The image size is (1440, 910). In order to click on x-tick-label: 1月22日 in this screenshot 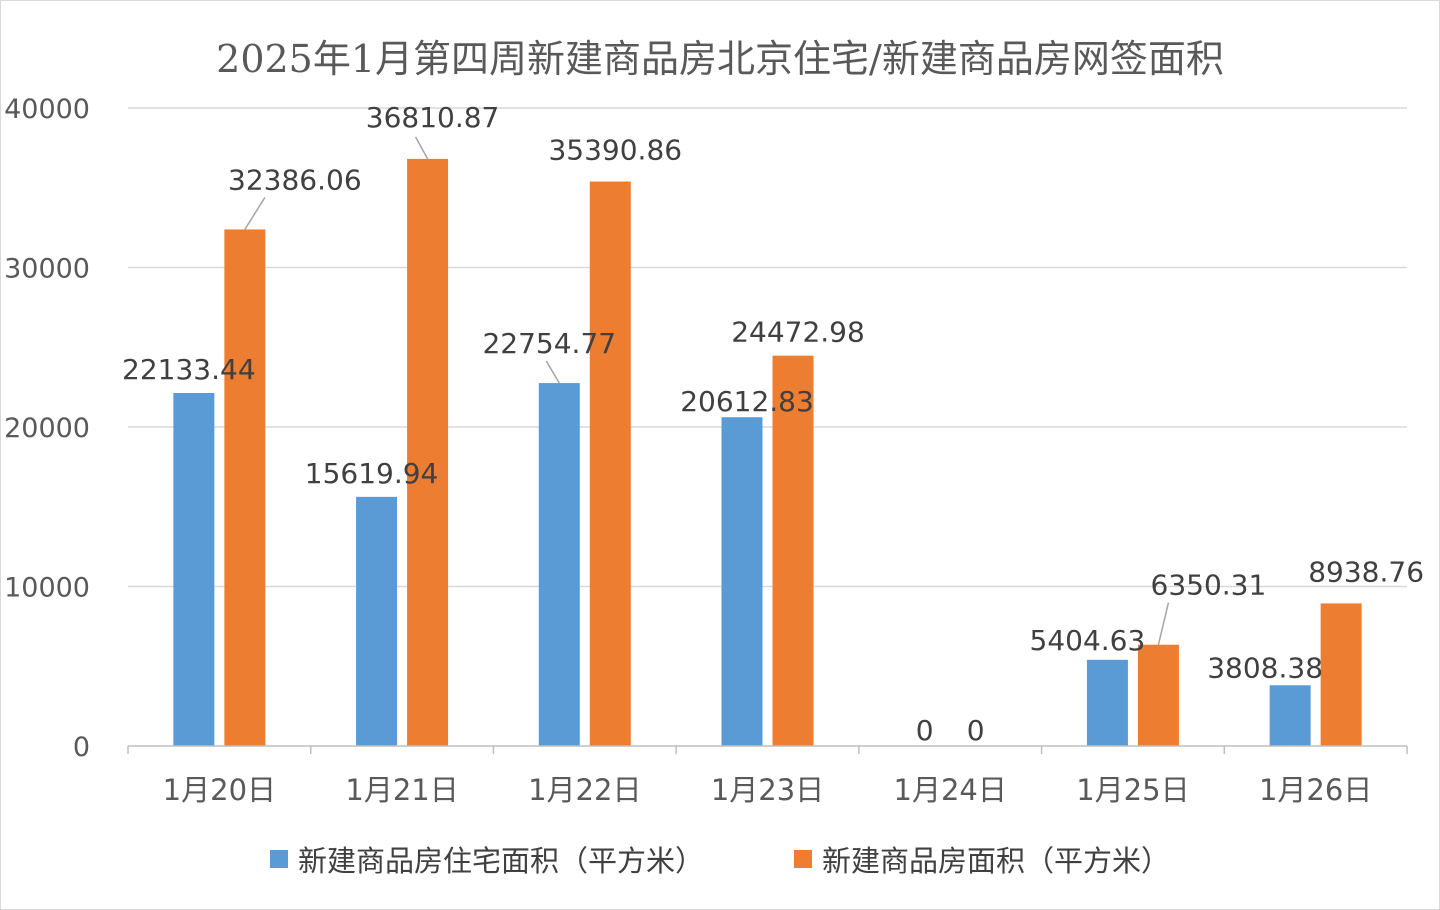, I will do `click(584, 790)`.